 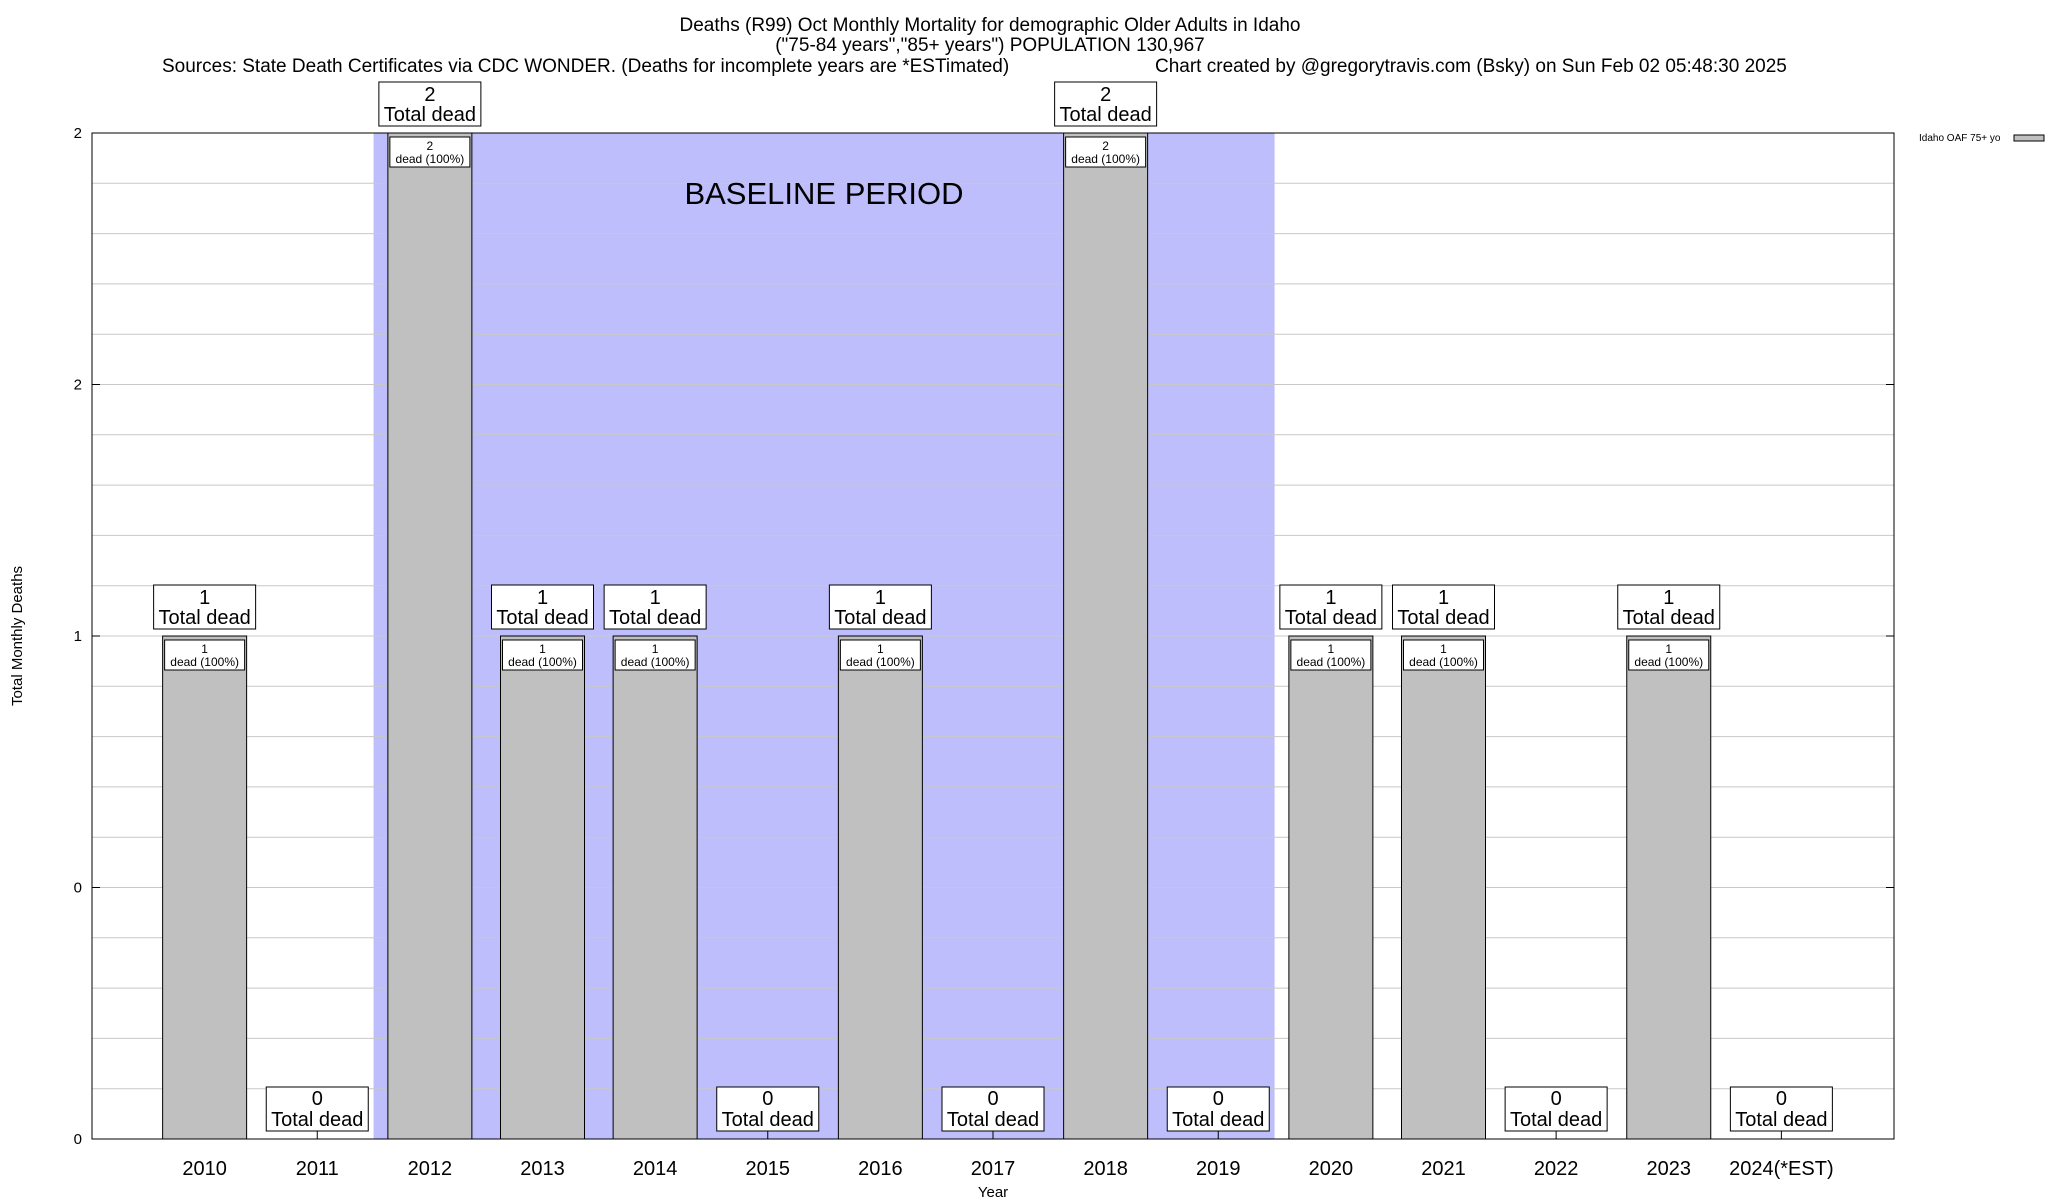 What do you see at coordinates (1669, 1169) in the screenshot?
I see `x-tick-label: 2023` at bounding box center [1669, 1169].